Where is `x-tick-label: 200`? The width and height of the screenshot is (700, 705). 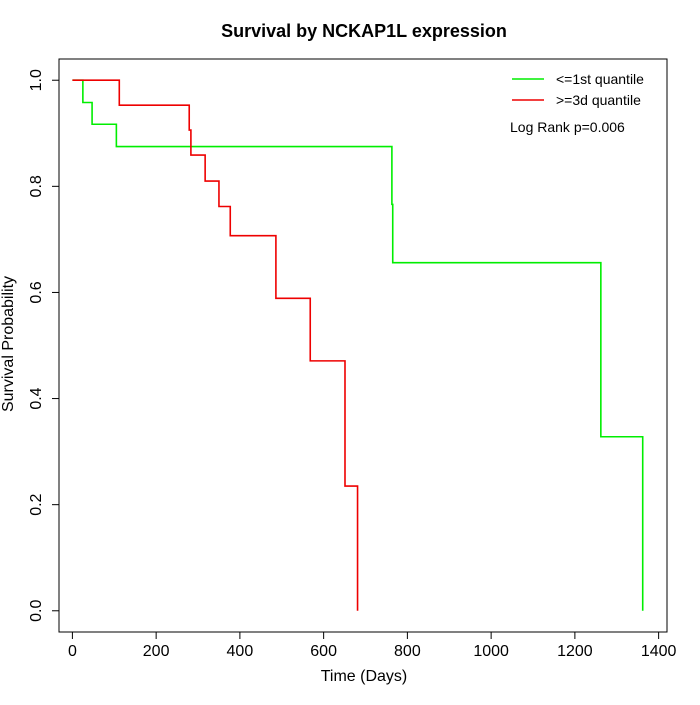 x-tick-label: 200 is located at coordinates (156, 651).